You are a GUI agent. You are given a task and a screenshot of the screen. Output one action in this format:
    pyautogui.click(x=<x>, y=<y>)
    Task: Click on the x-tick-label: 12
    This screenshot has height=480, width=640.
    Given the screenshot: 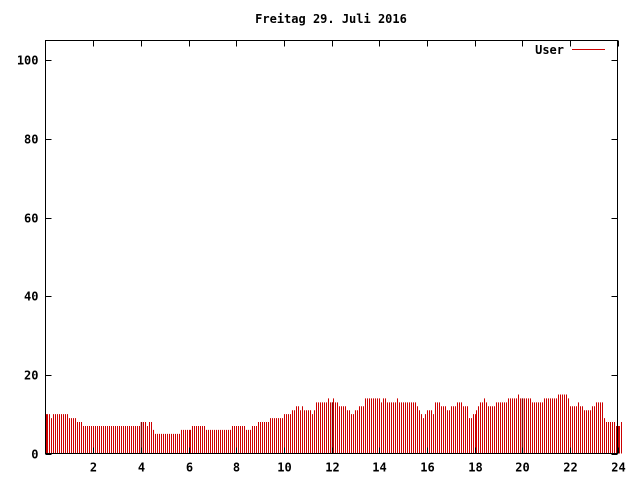 What is the action you would take?
    pyautogui.click(x=332, y=468)
    